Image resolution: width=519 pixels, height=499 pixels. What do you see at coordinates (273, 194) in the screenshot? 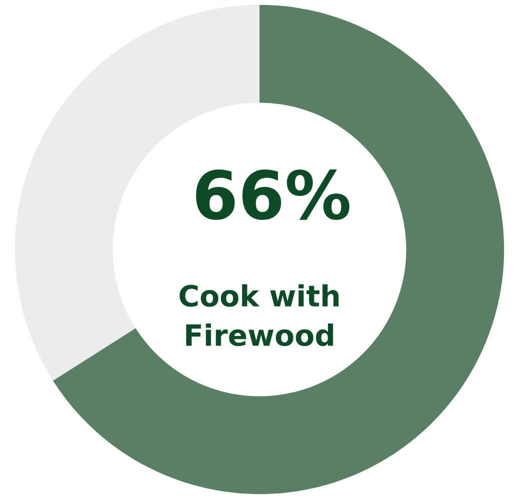
I see `data-label: 66%` at bounding box center [273, 194].